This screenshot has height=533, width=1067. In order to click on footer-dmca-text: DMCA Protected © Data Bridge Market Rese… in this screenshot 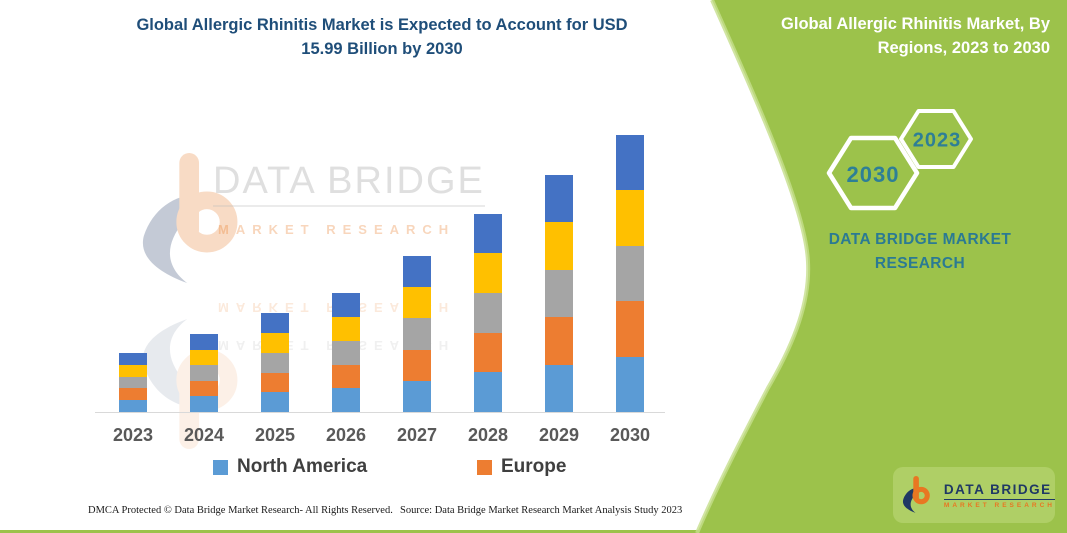, I will do `click(240, 510)`.